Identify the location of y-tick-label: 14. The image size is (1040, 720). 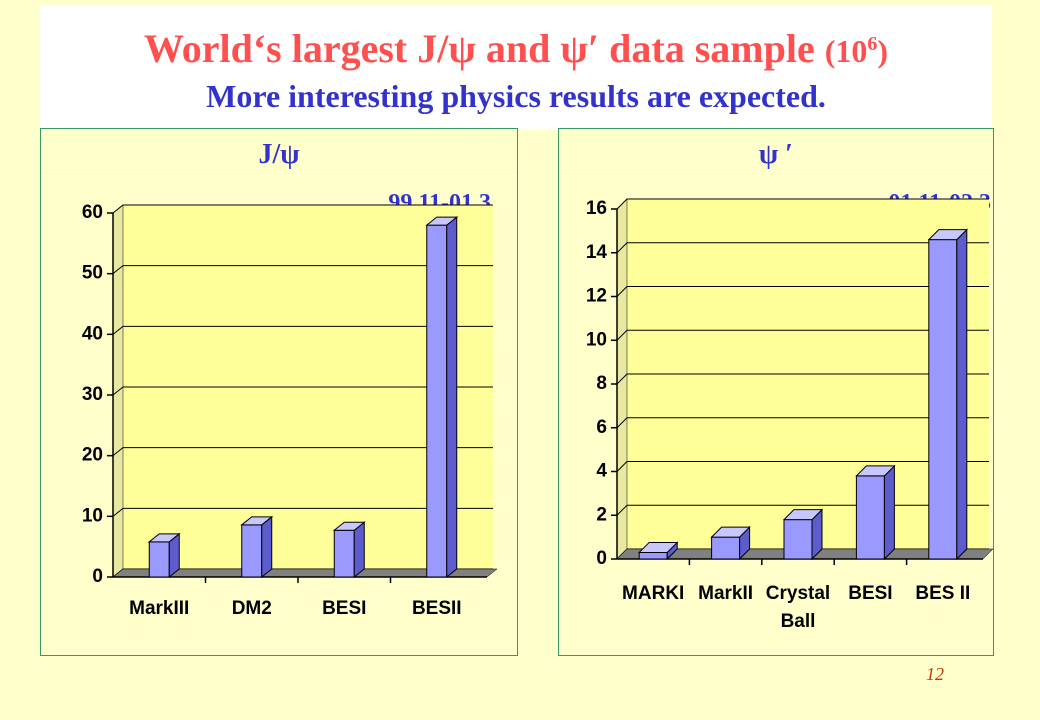
(597, 252).